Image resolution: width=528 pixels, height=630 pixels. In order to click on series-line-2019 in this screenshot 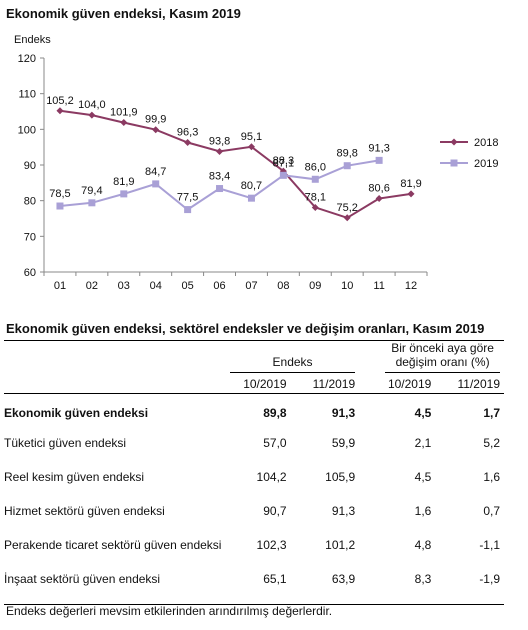, I will do `click(219, 185)`.